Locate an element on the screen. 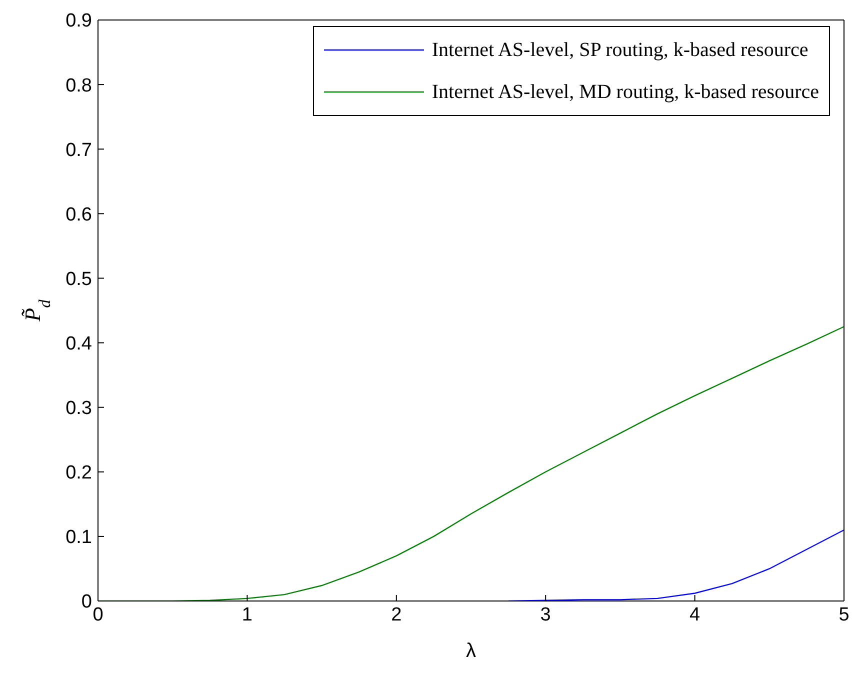 The width and height of the screenshot is (858, 677). x-tick-label: 4 is located at coordinates (695, 615).